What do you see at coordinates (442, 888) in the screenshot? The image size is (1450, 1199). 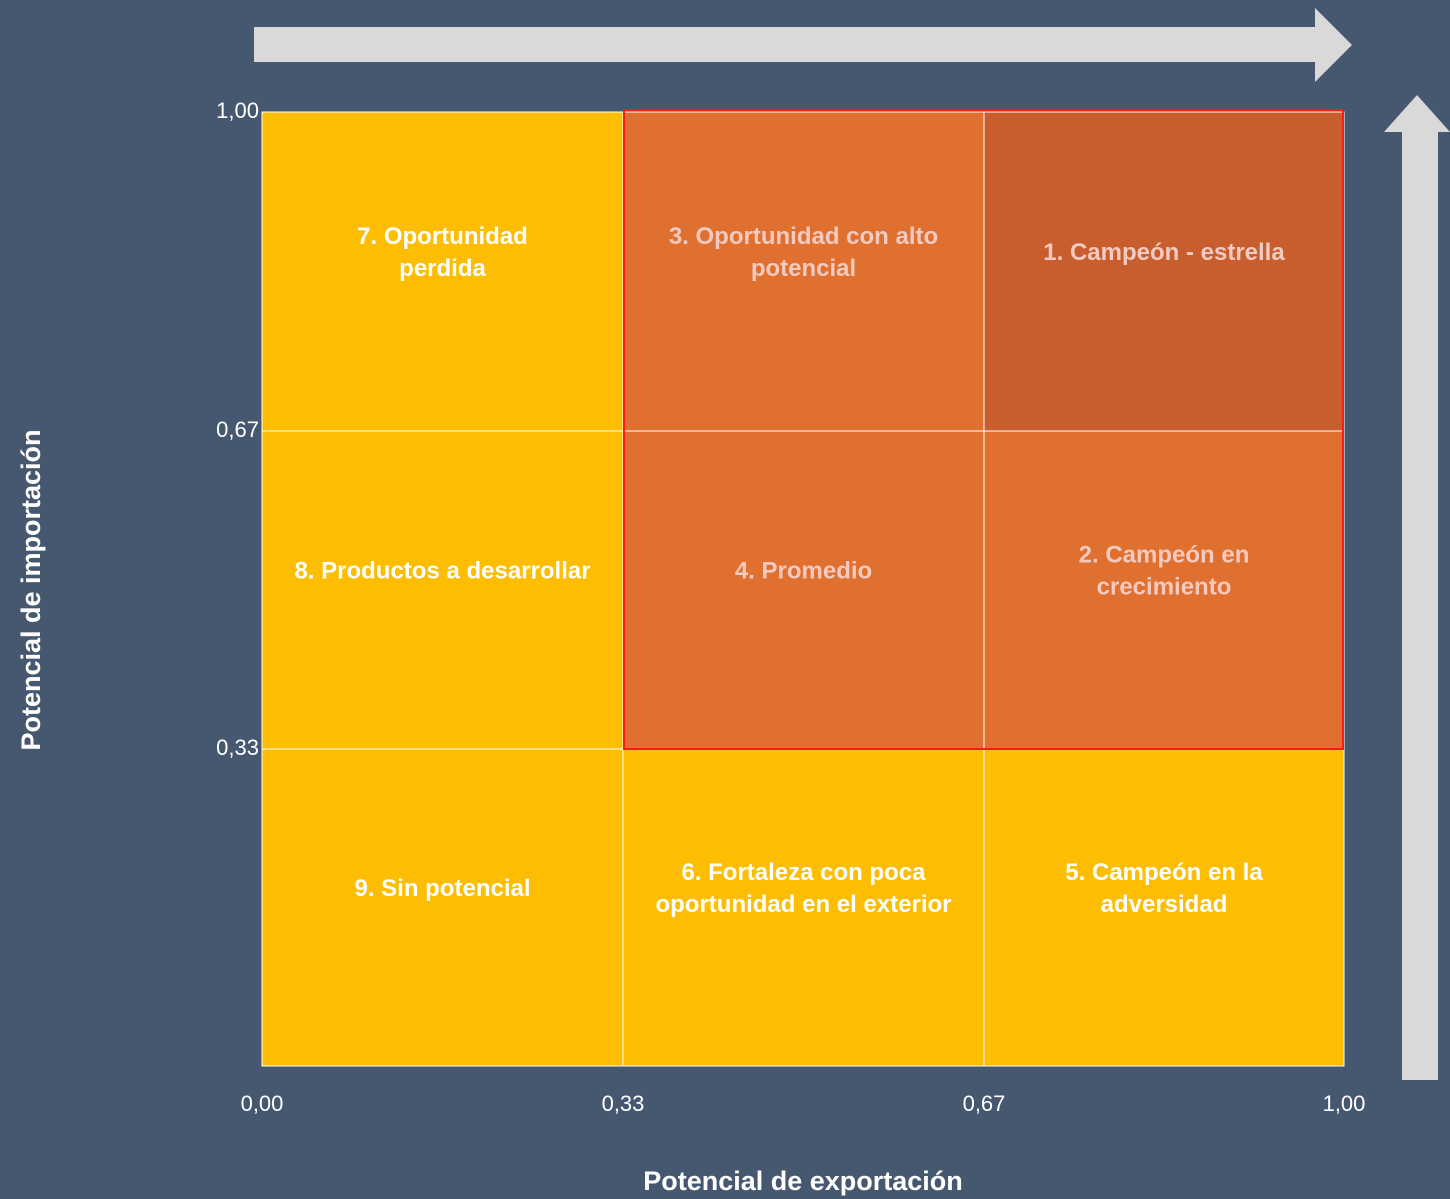 I see `cell-label: 9. Sin potencial` at bounding box center [442, 888].